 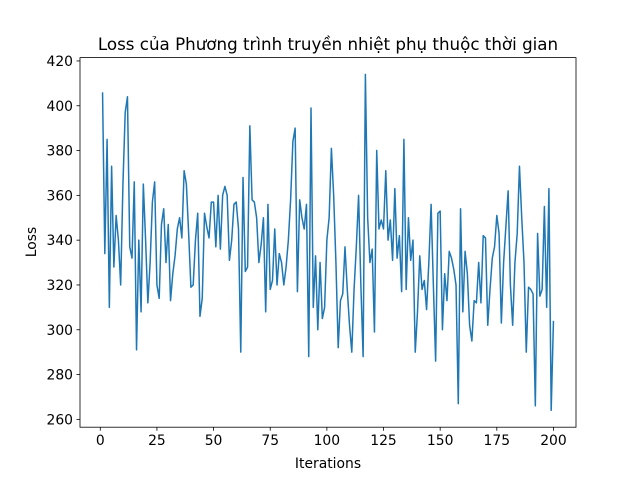 I want to click on y-tick-label: 420, so click(x=59, y=62).